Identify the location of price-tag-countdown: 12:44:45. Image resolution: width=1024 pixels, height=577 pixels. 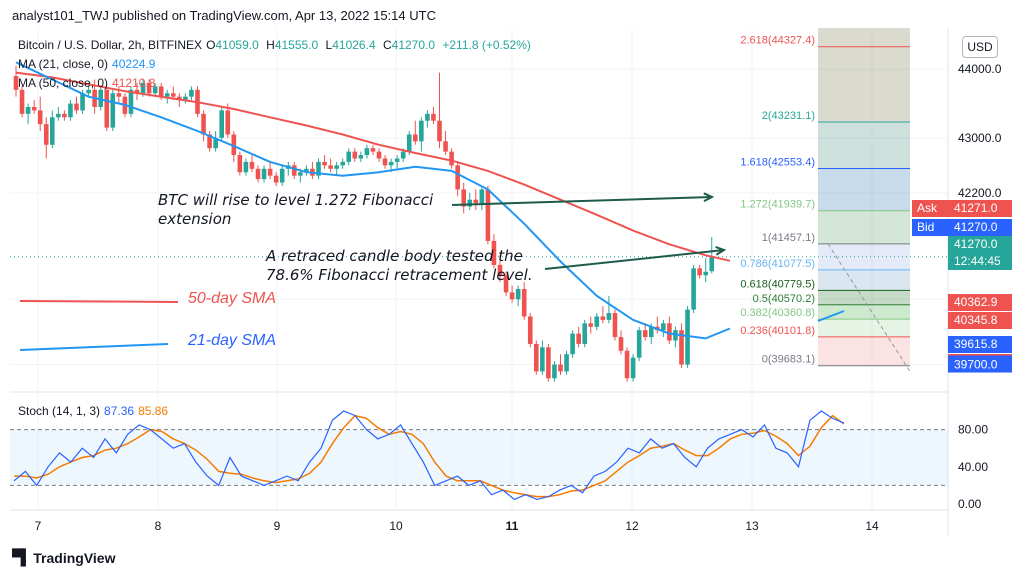
(977, 261).